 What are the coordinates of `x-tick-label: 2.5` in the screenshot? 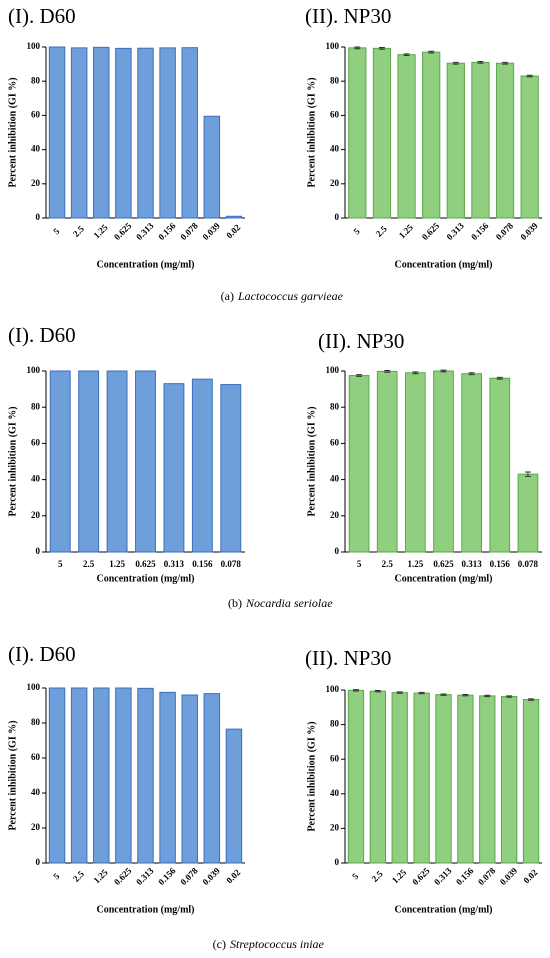 It's located at (78, 875).